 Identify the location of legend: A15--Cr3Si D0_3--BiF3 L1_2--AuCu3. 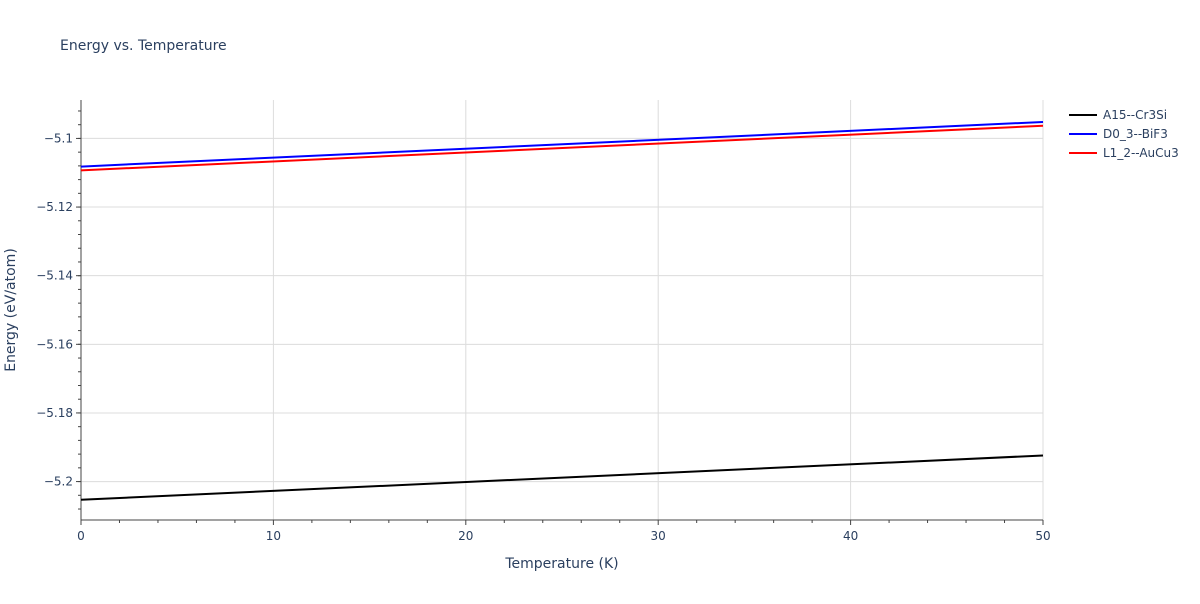
(1124, 134).